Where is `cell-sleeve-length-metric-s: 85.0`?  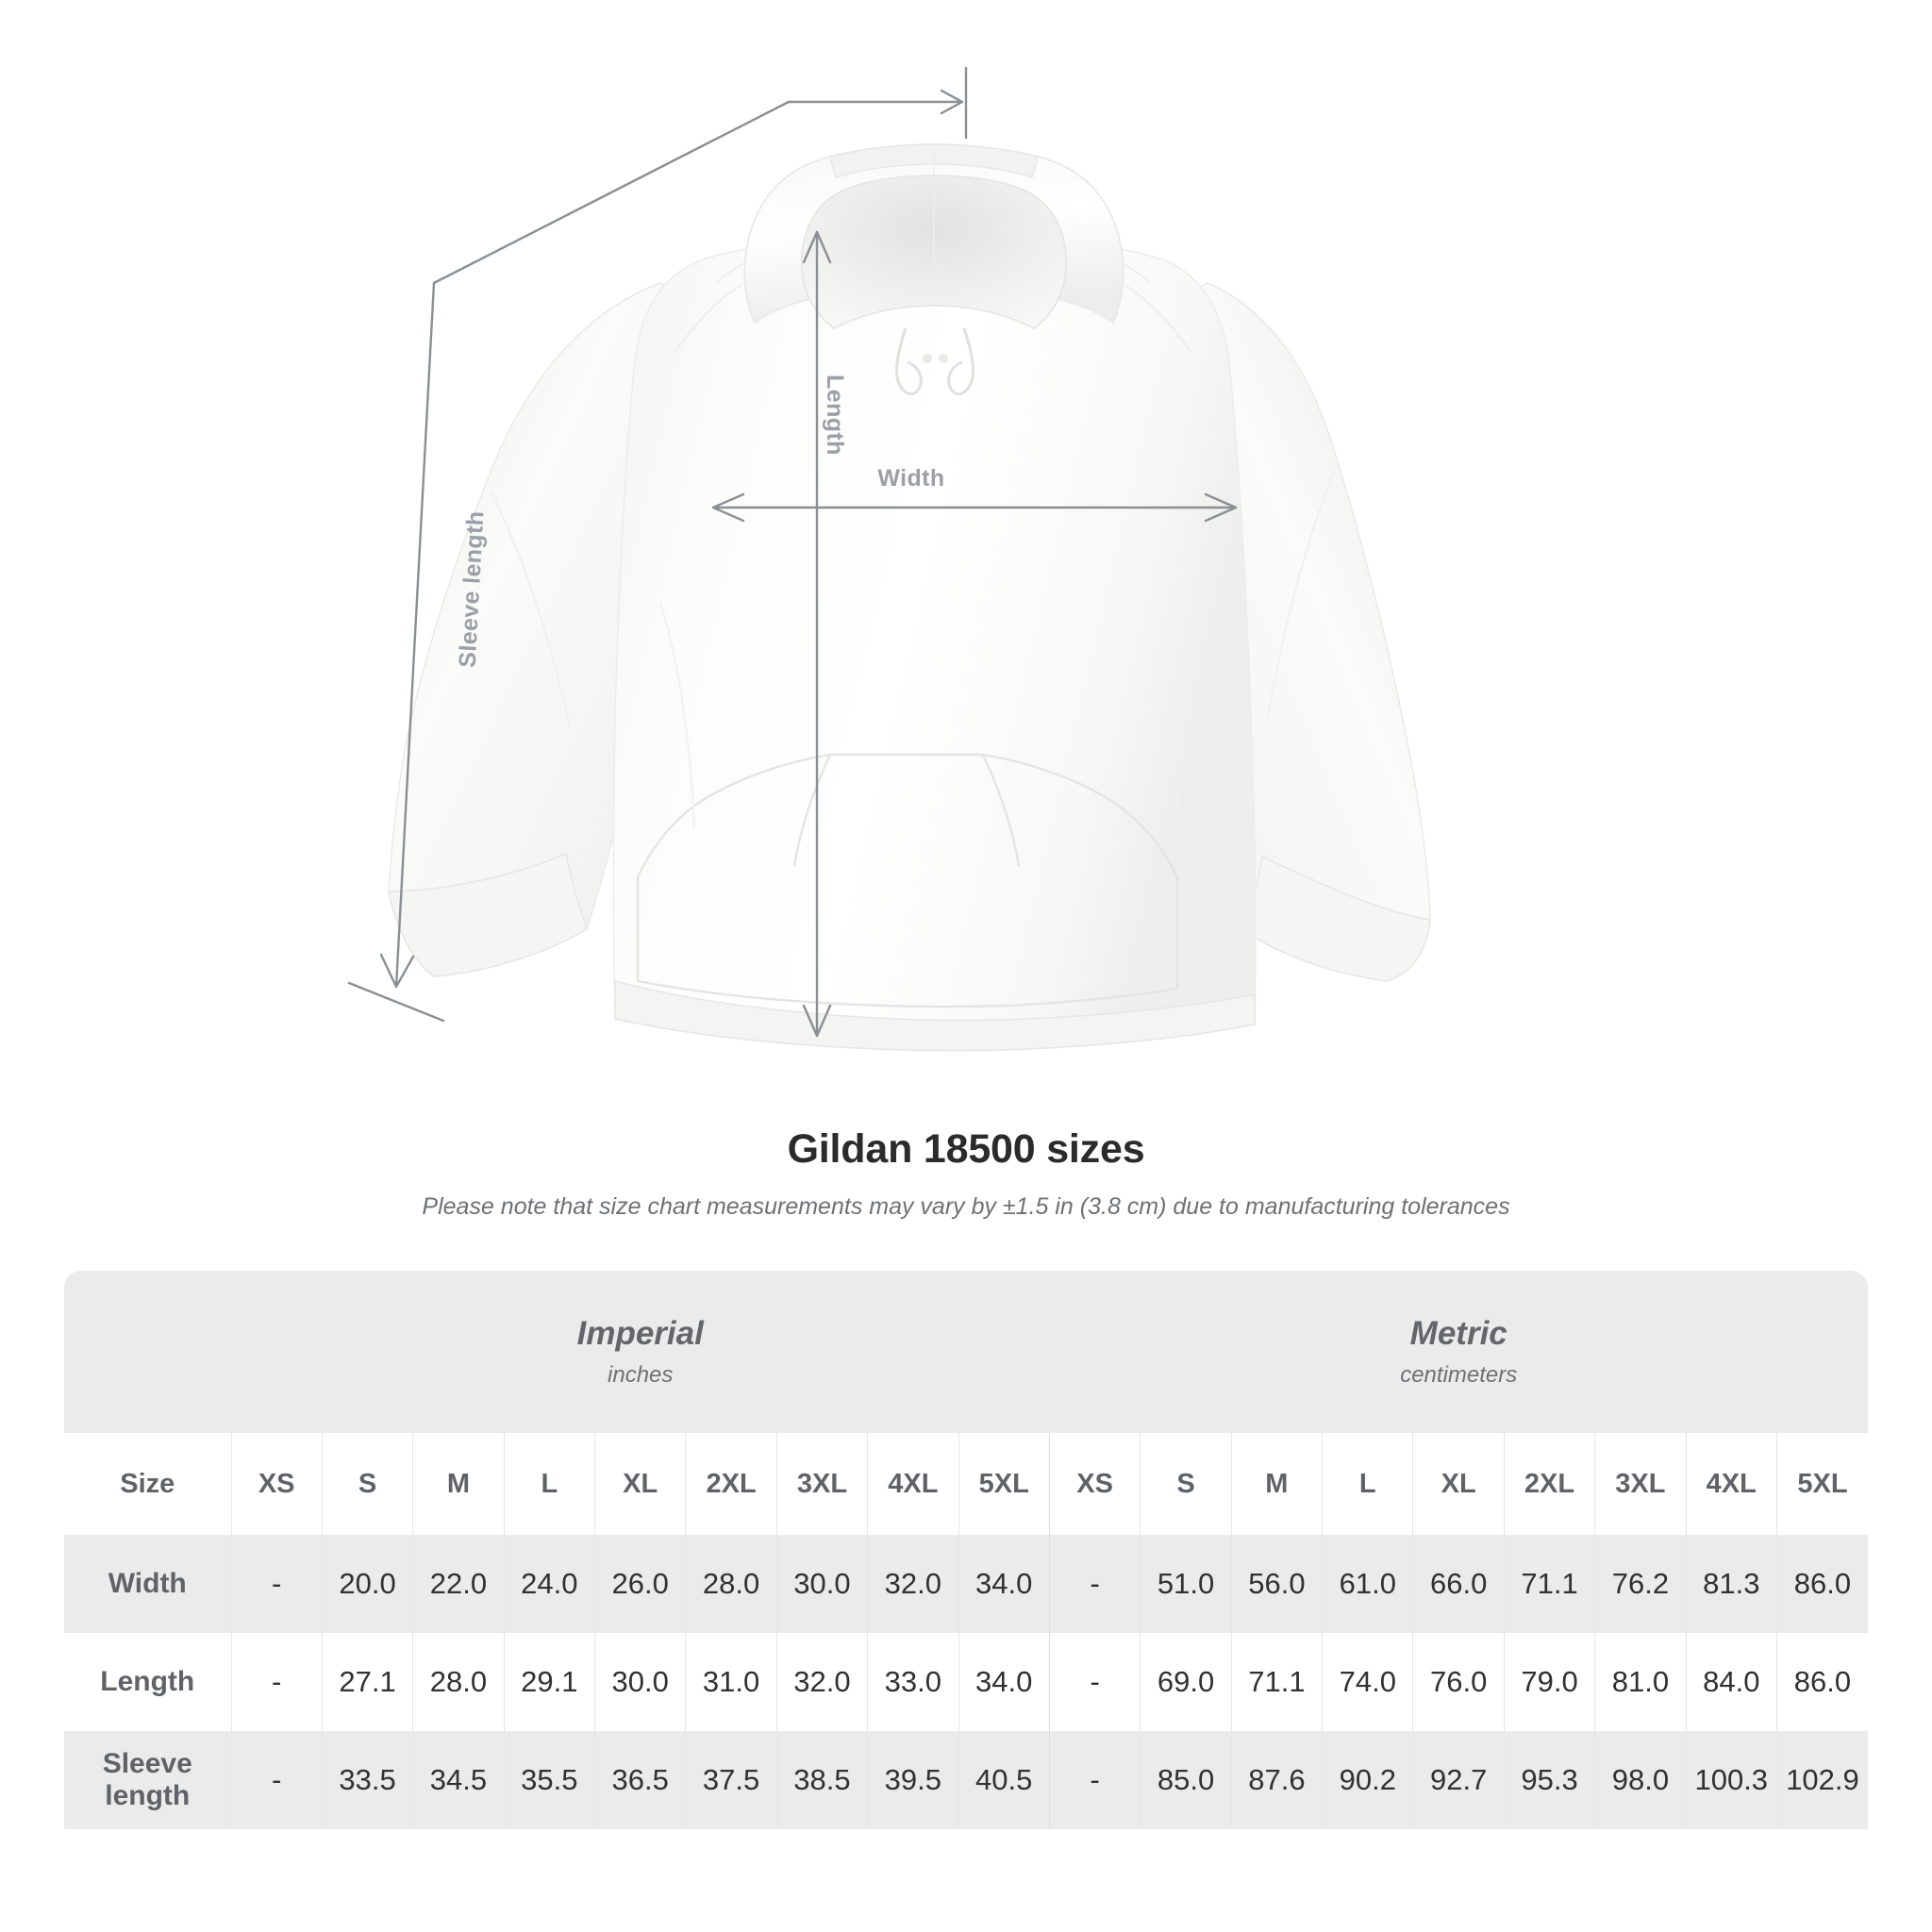
cell-sleeve-length-metric-s: 85.0 is located at coordinates (1186, 1780).